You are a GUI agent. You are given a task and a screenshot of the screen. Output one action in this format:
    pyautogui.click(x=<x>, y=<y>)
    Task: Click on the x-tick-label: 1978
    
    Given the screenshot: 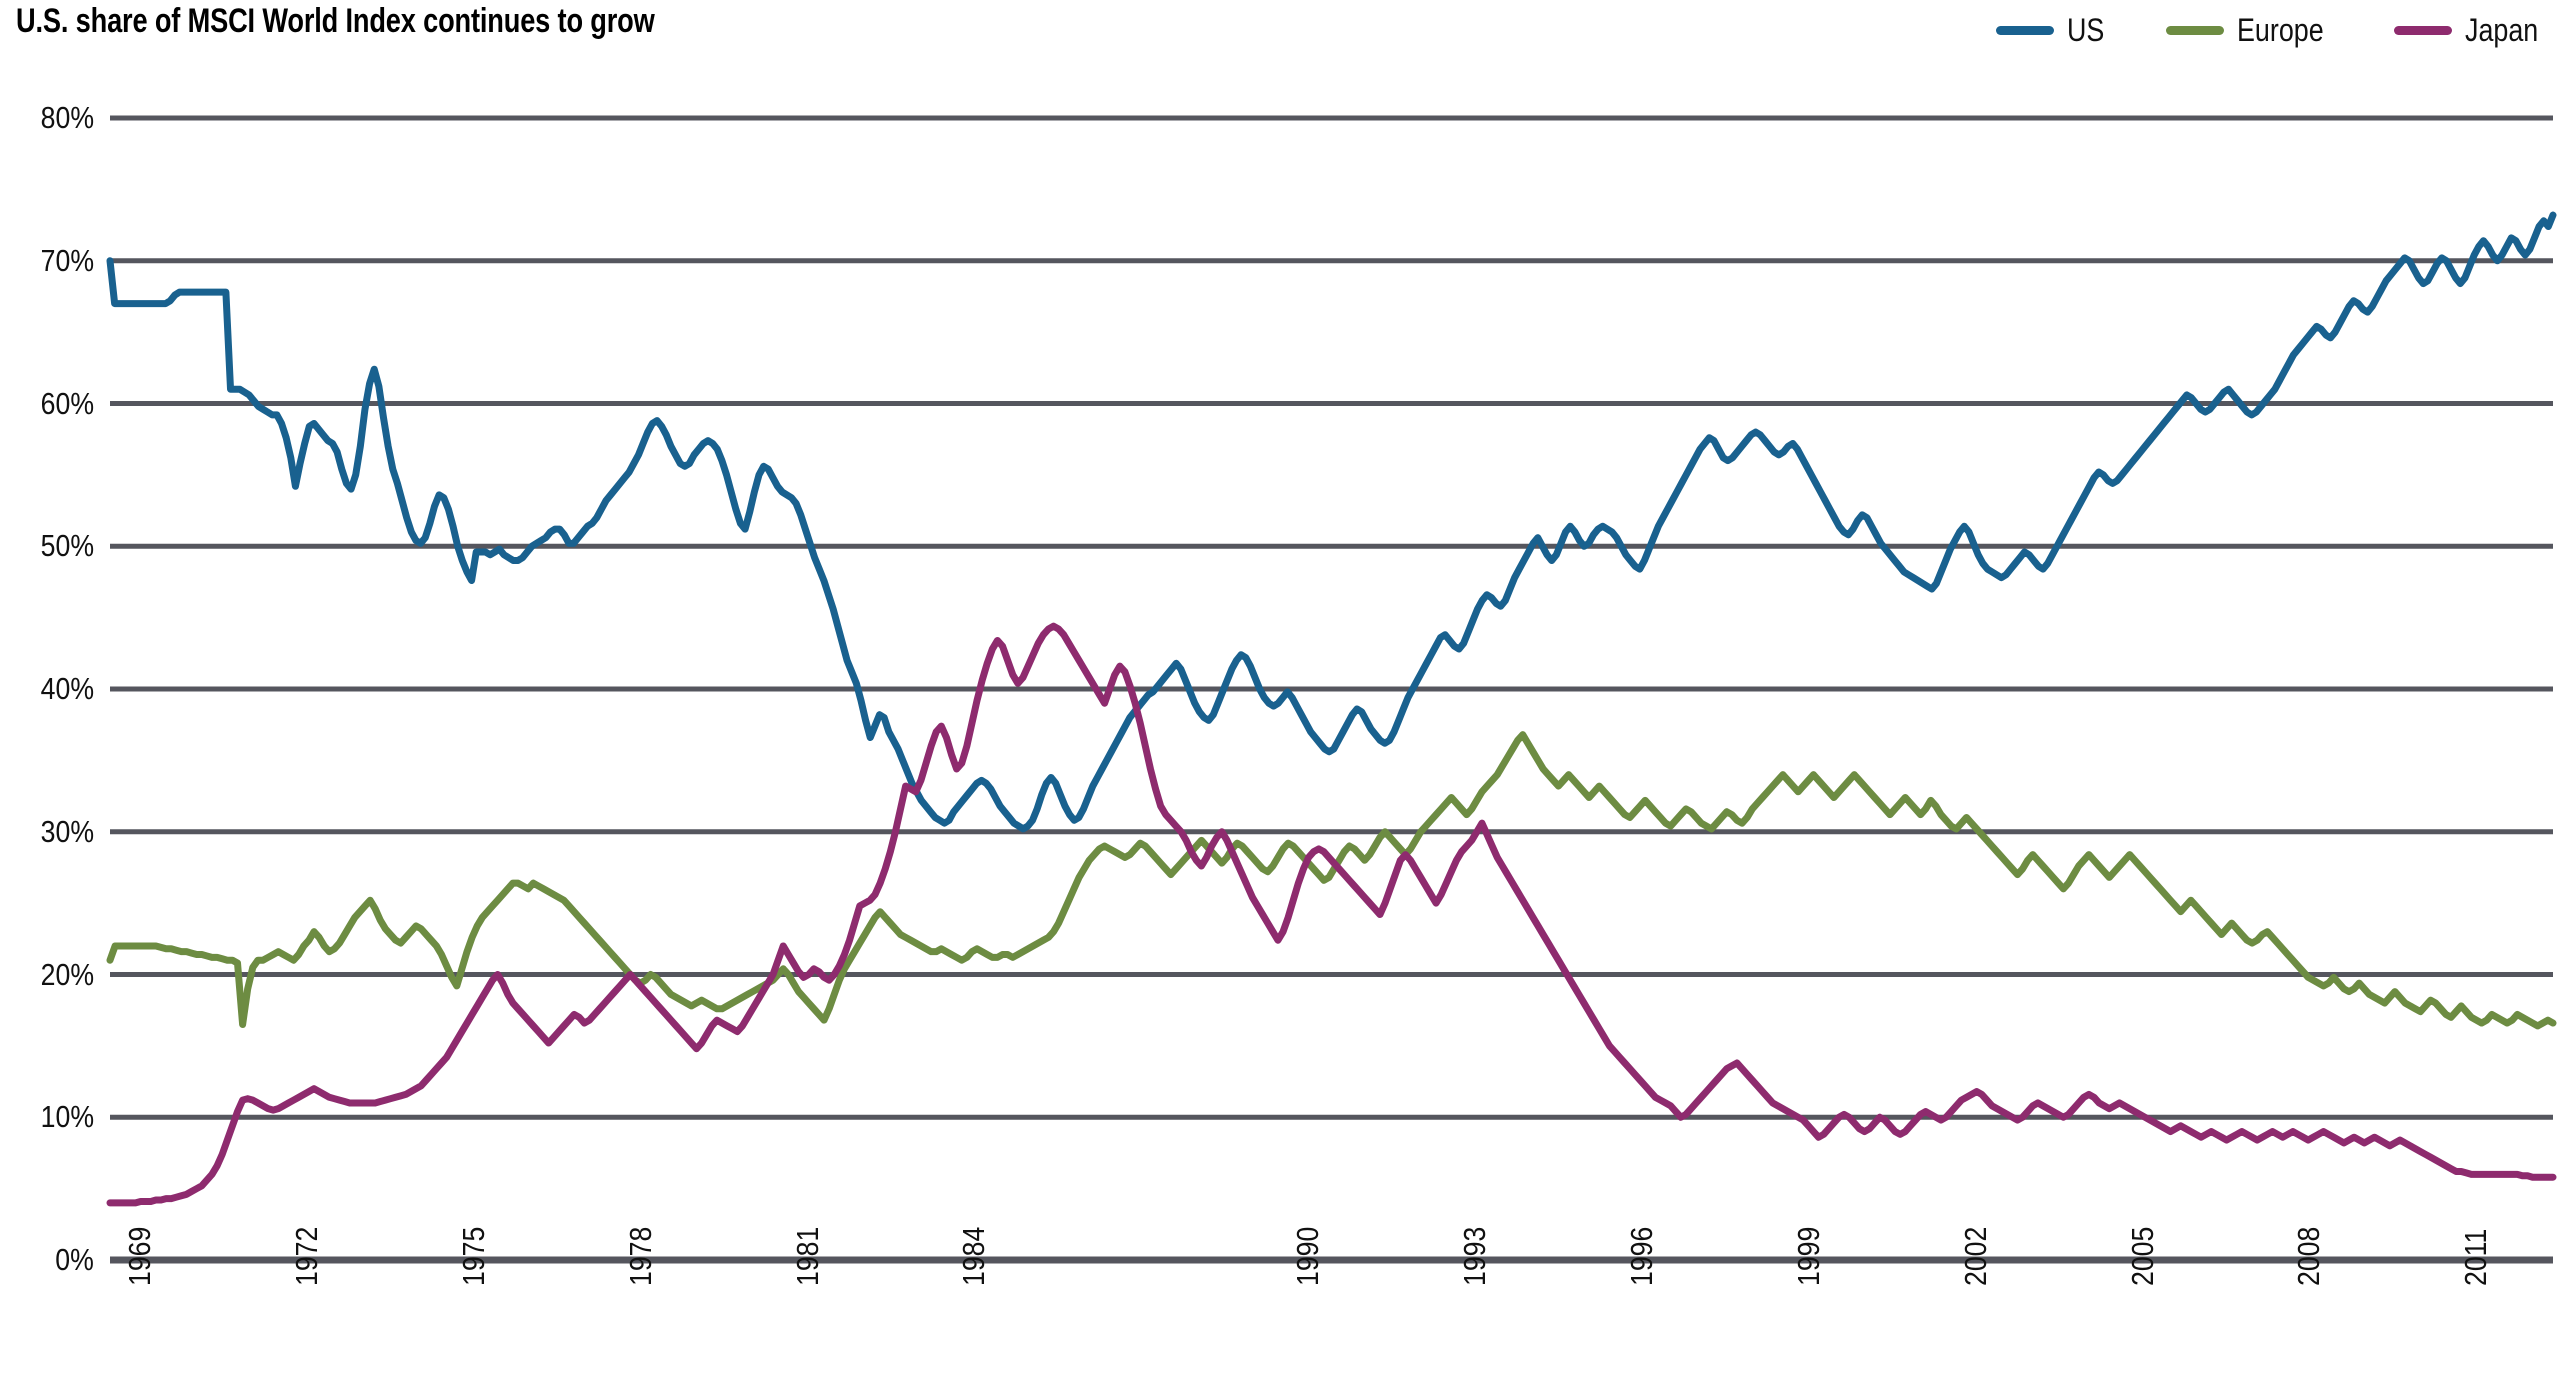 What is the action you would take?
    pyautogui.click(x=640, y=1256)
    